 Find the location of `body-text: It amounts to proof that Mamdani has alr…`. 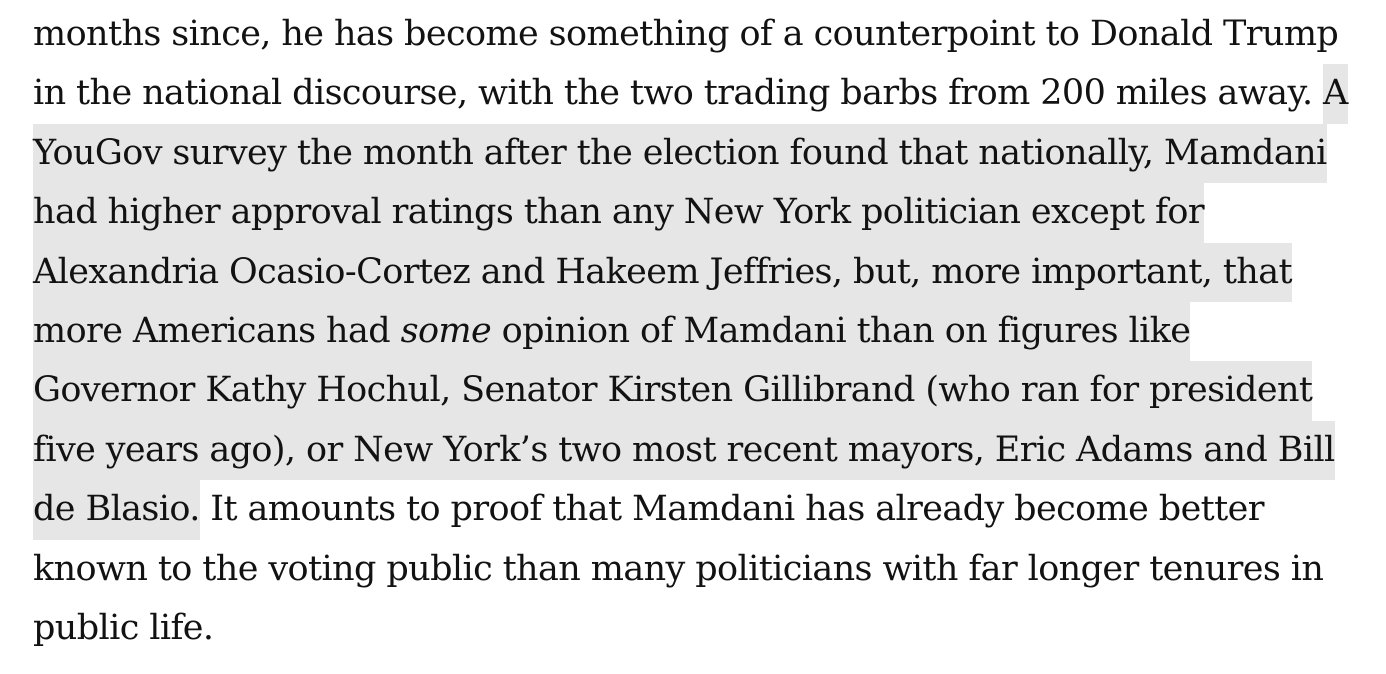

body-text: It amounts to proof that Mamdani has alr… is located at coordinates (731, 509).